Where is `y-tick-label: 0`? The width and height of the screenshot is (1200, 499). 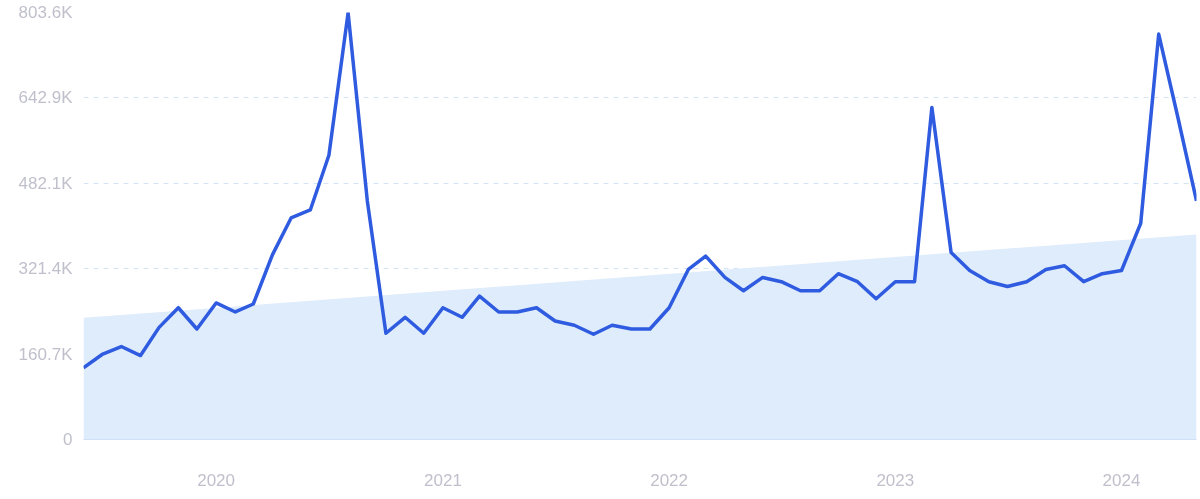
y-tick-label: 0 is located at coordinates (68, 439).